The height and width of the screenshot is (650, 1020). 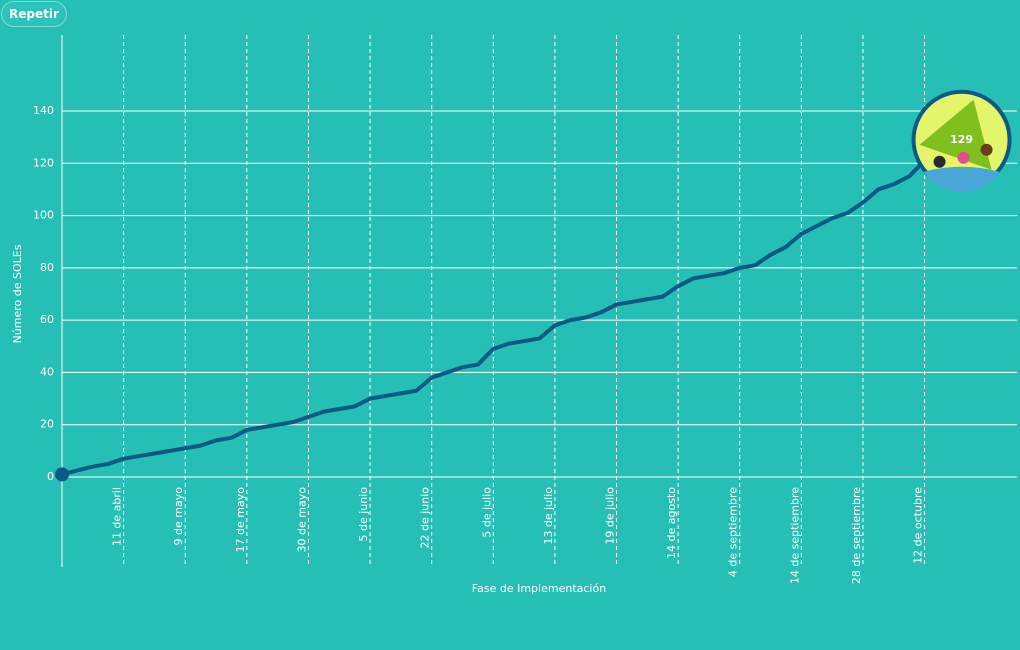 I want to click on x-tick-label: 11 de abril, so click(x=117, y=516).